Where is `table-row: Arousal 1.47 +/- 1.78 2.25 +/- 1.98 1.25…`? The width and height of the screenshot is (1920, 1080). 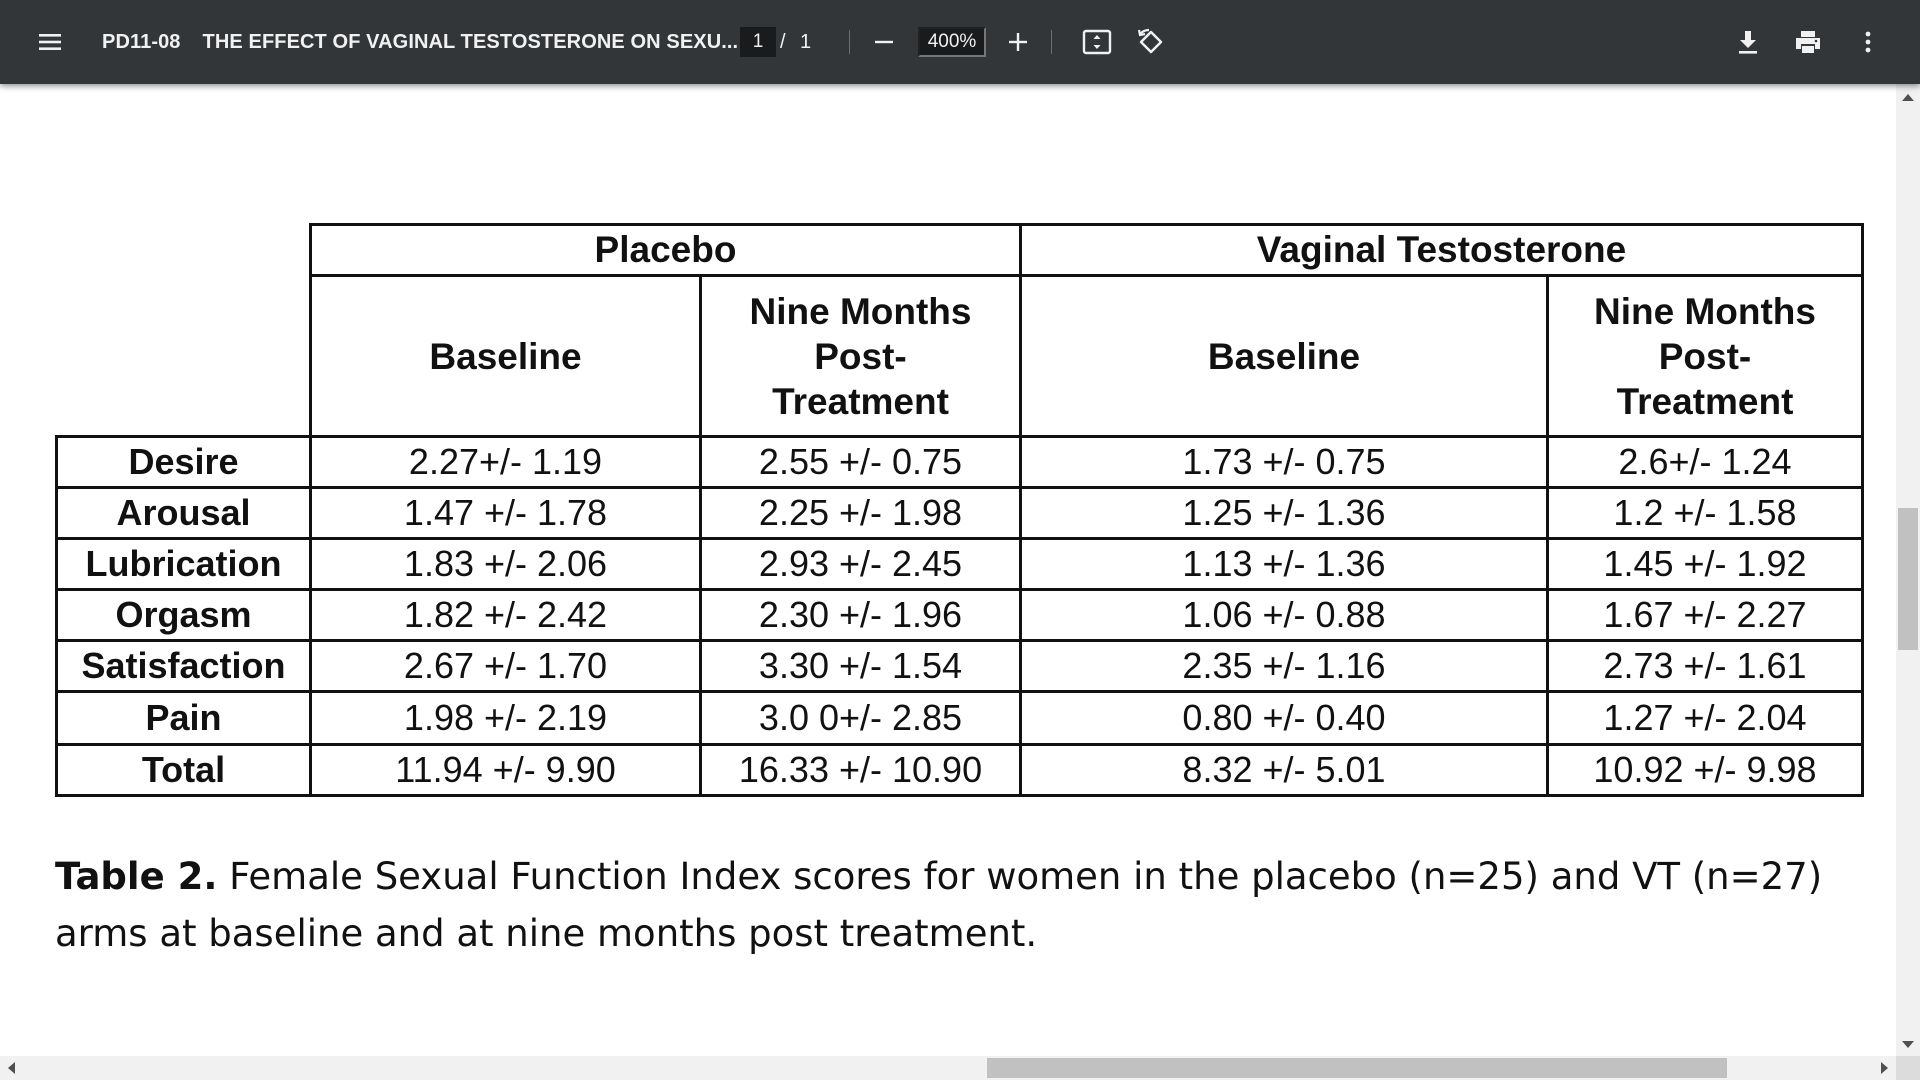 table-row: Arousal 1.47 +/- 1.78 2.25 +/- 1.98 1.25… is located at coordinates (959, 513).